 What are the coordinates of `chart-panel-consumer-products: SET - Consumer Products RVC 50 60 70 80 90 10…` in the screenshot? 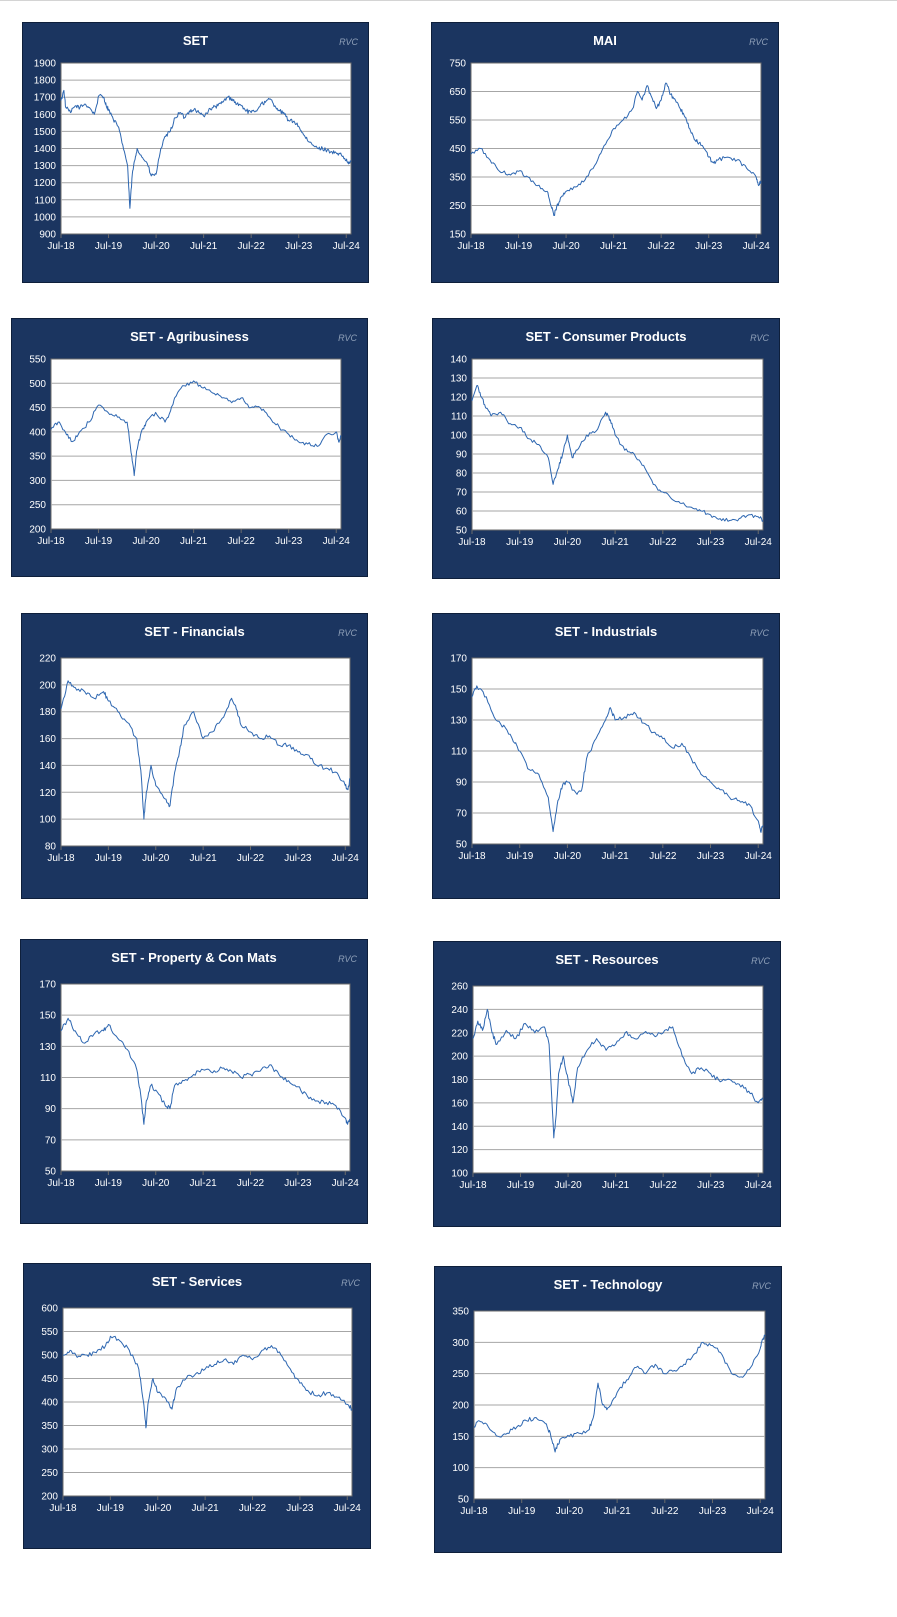 It's located at (606, 448).